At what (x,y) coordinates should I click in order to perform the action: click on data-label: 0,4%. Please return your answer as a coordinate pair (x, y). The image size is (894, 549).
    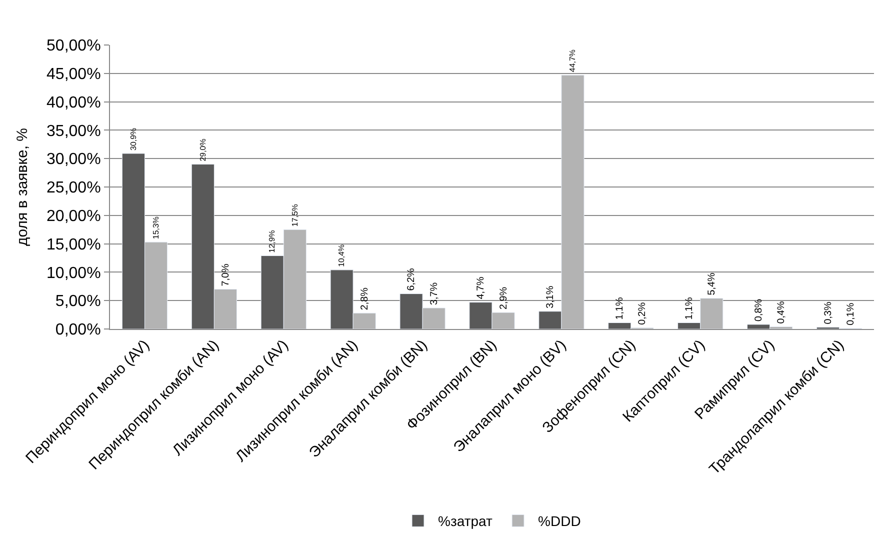
    Looking at the image, I should click on (782, 312).